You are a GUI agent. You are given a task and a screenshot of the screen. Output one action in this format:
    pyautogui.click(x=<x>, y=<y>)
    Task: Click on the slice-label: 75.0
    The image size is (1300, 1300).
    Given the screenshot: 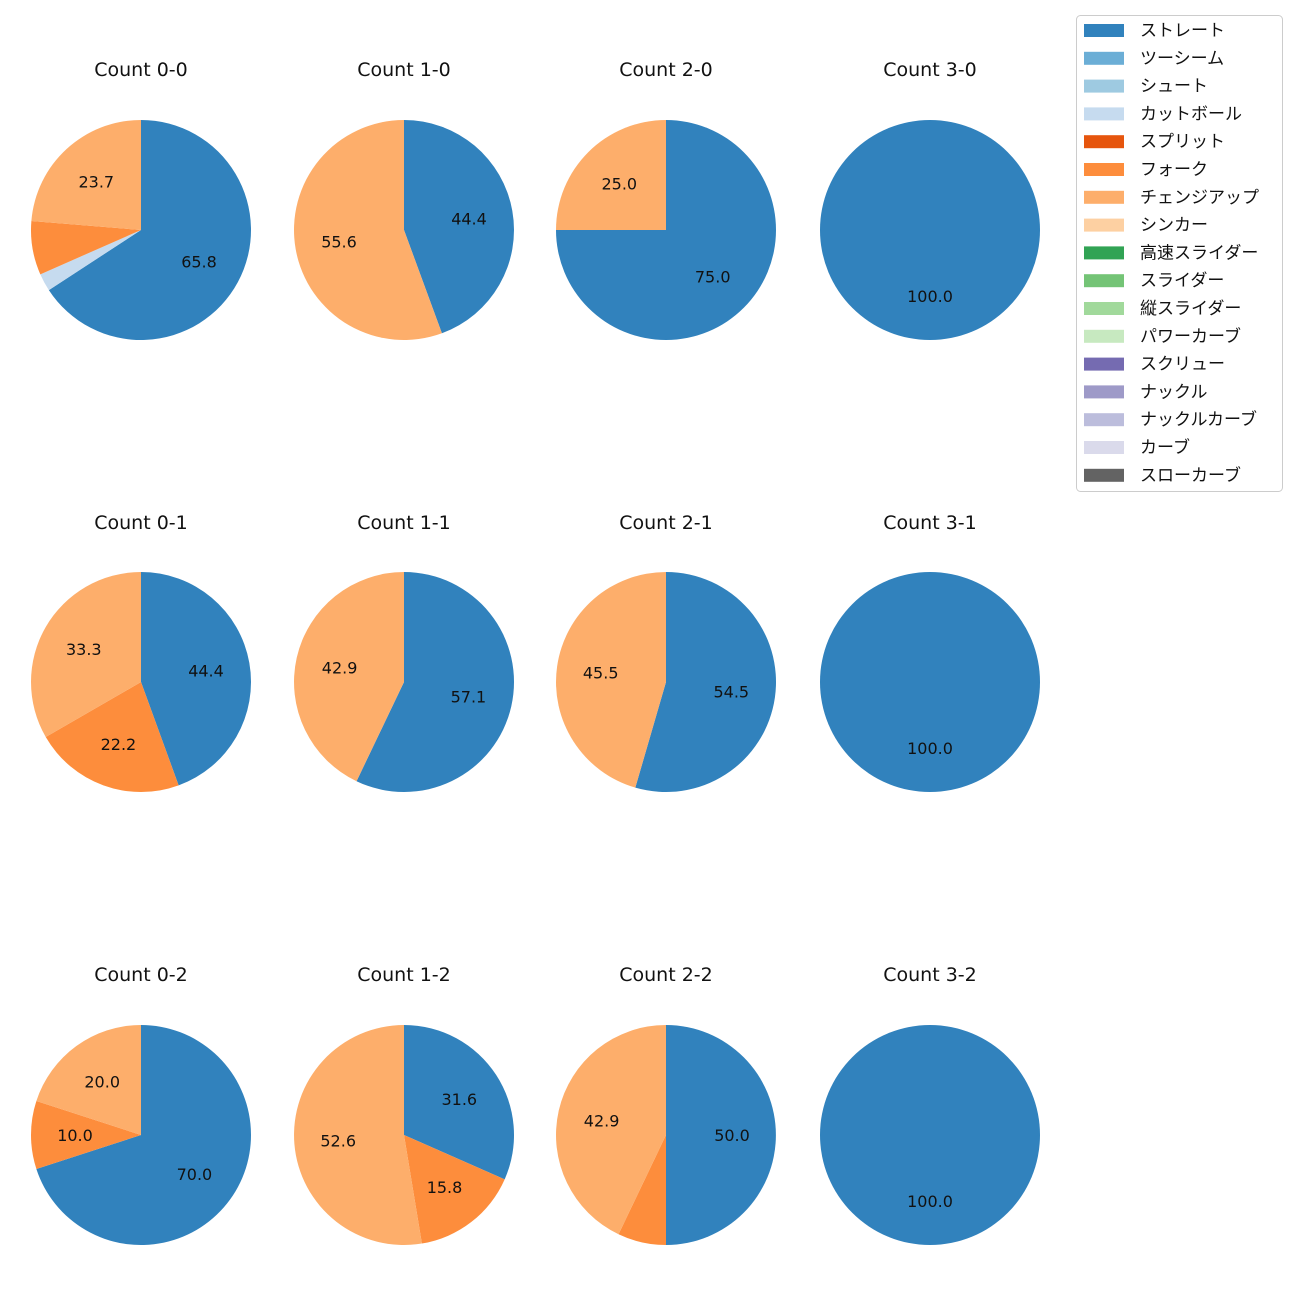 What is the action you would take?
    pyautogui.click(x=713, y=277)
    